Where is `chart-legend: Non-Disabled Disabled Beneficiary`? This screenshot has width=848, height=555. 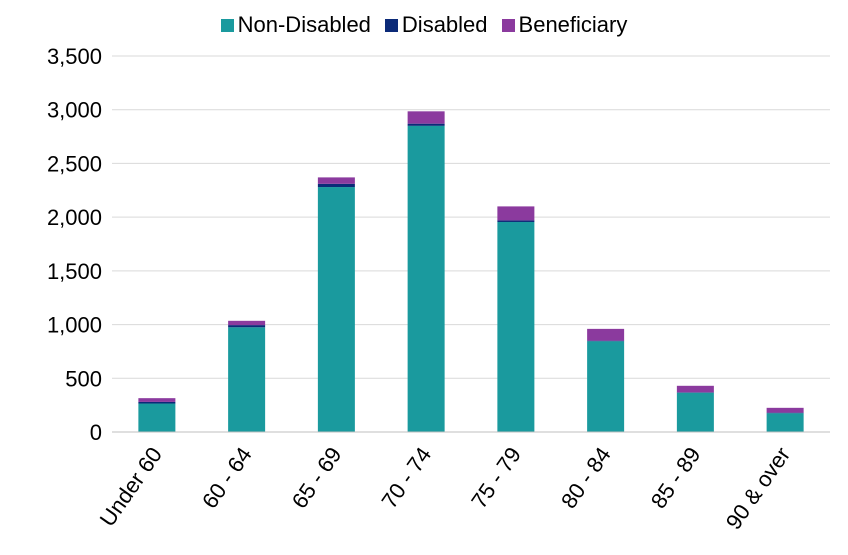 chart-legend: Non-Disabled Disabled Beneficiary is located at coordinates (424, 25).